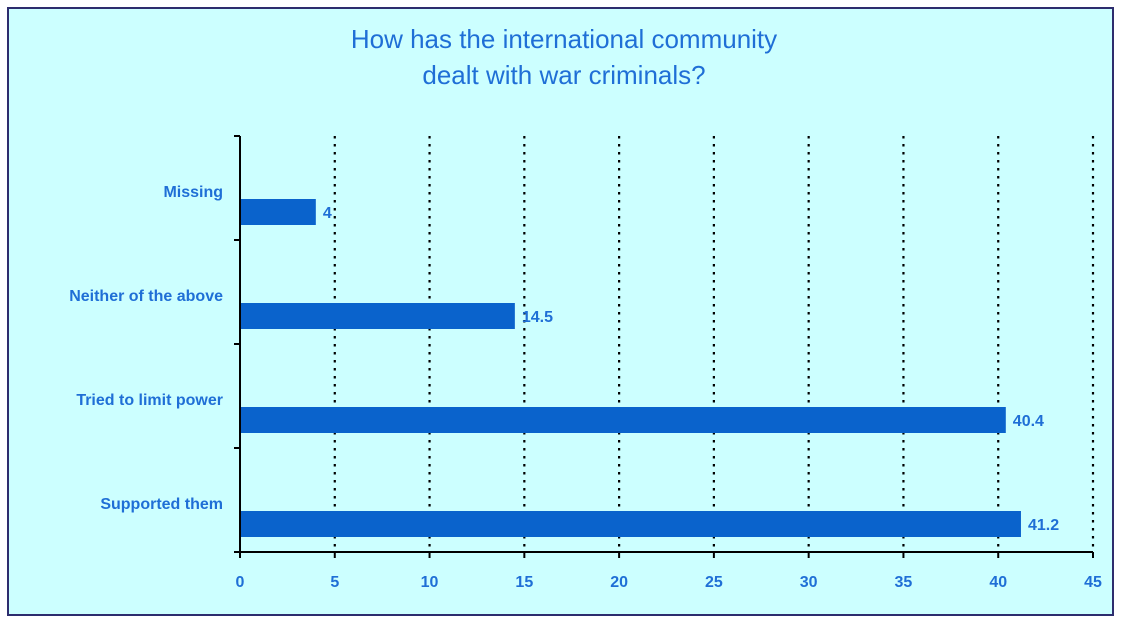 The image size is (1122, 622). Describe the element at coordinates (193, 192) in the screenshot. I see `category-label-0: Missing` at that location.